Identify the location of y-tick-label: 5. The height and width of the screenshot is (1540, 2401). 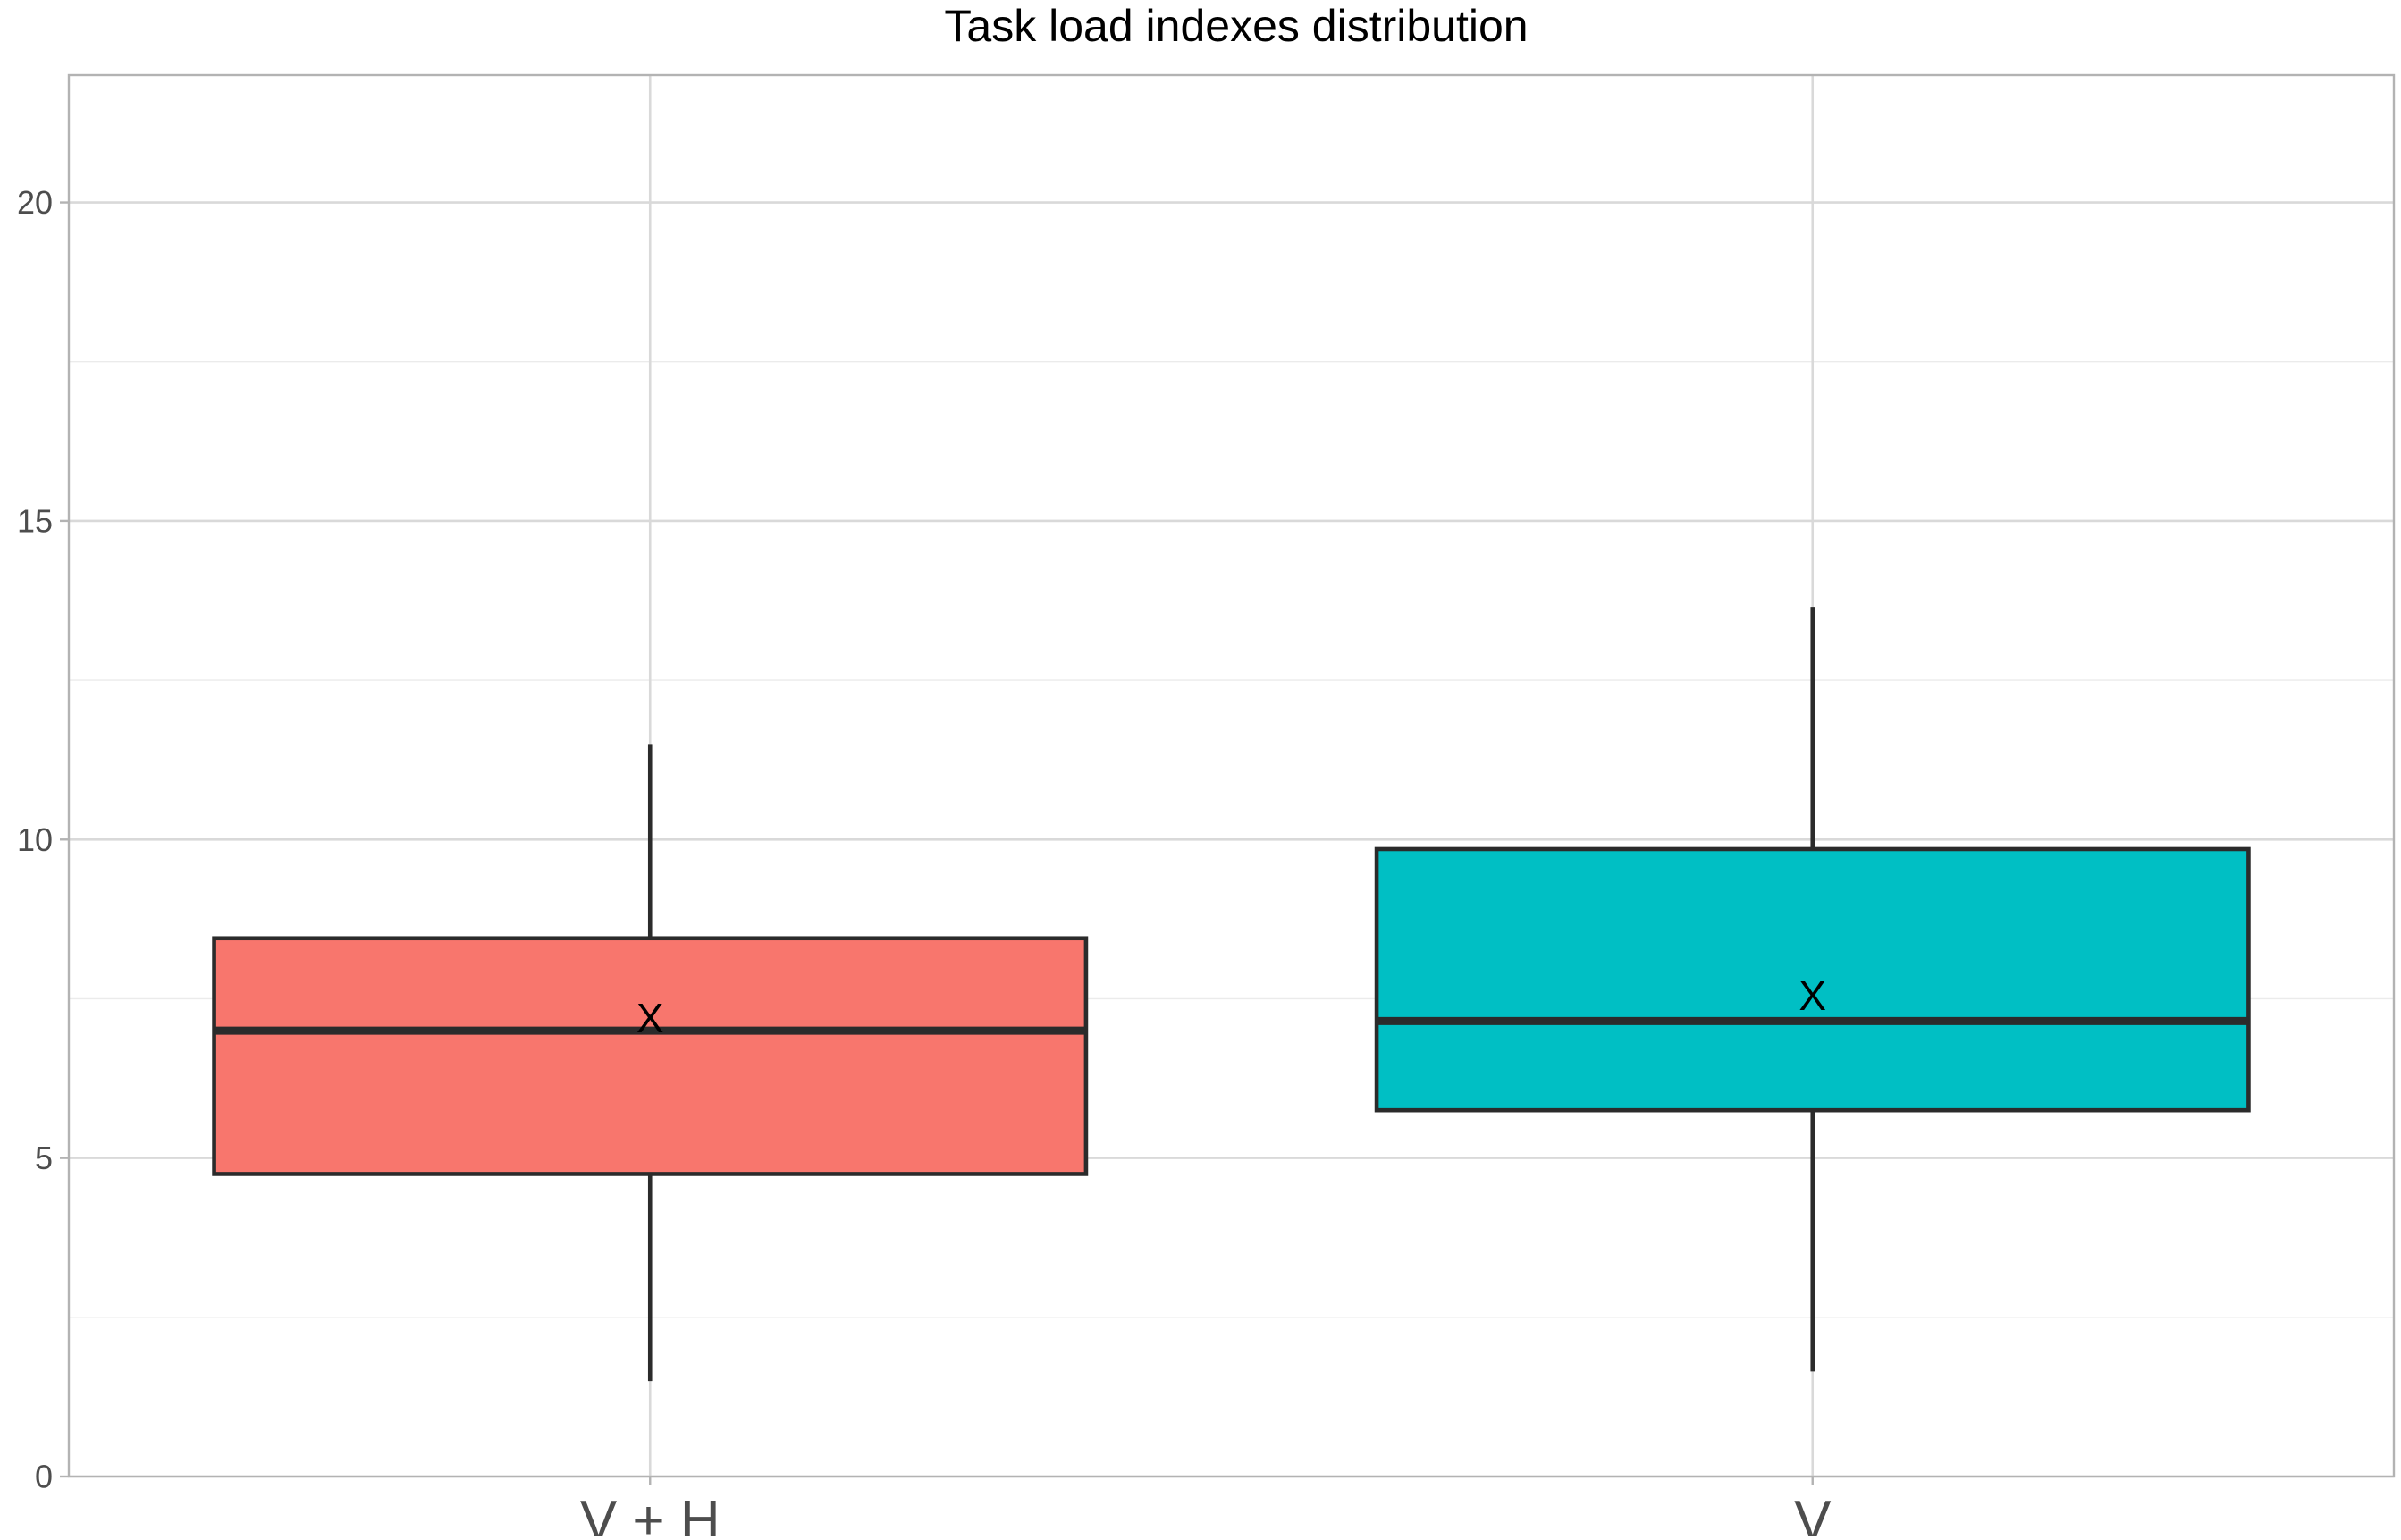
(44, 1158).